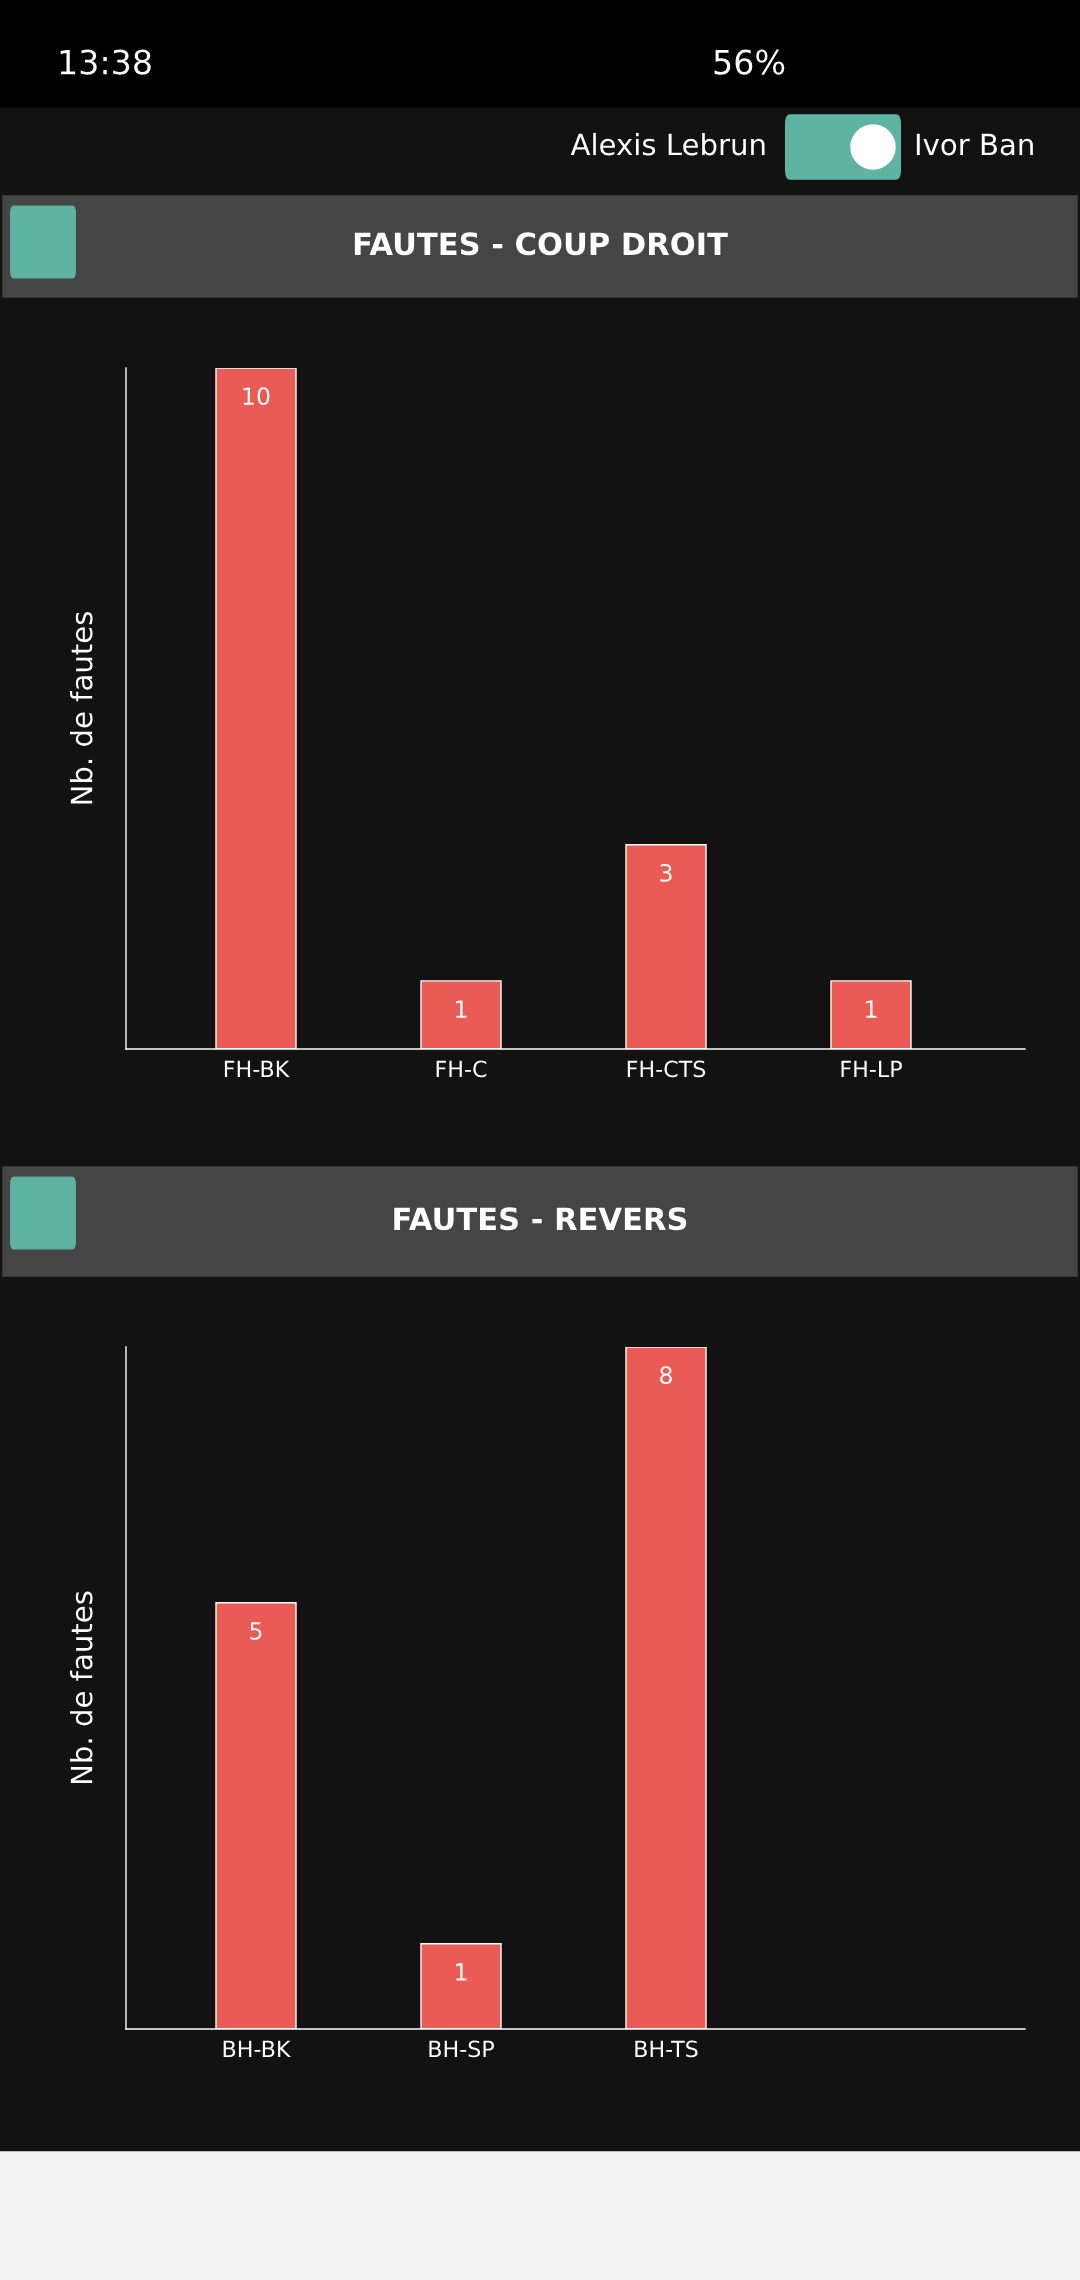 This screenshot has height=2280, width=1080. I want to click on x-tick-label: FH-C, so click(461, 1069).